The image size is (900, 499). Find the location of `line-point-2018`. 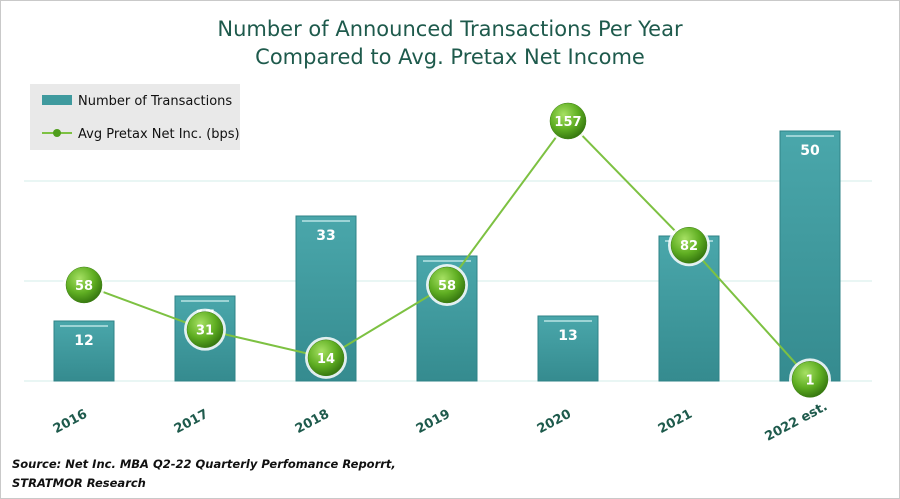

line-point-2018 is located at coordinates (326, 358).